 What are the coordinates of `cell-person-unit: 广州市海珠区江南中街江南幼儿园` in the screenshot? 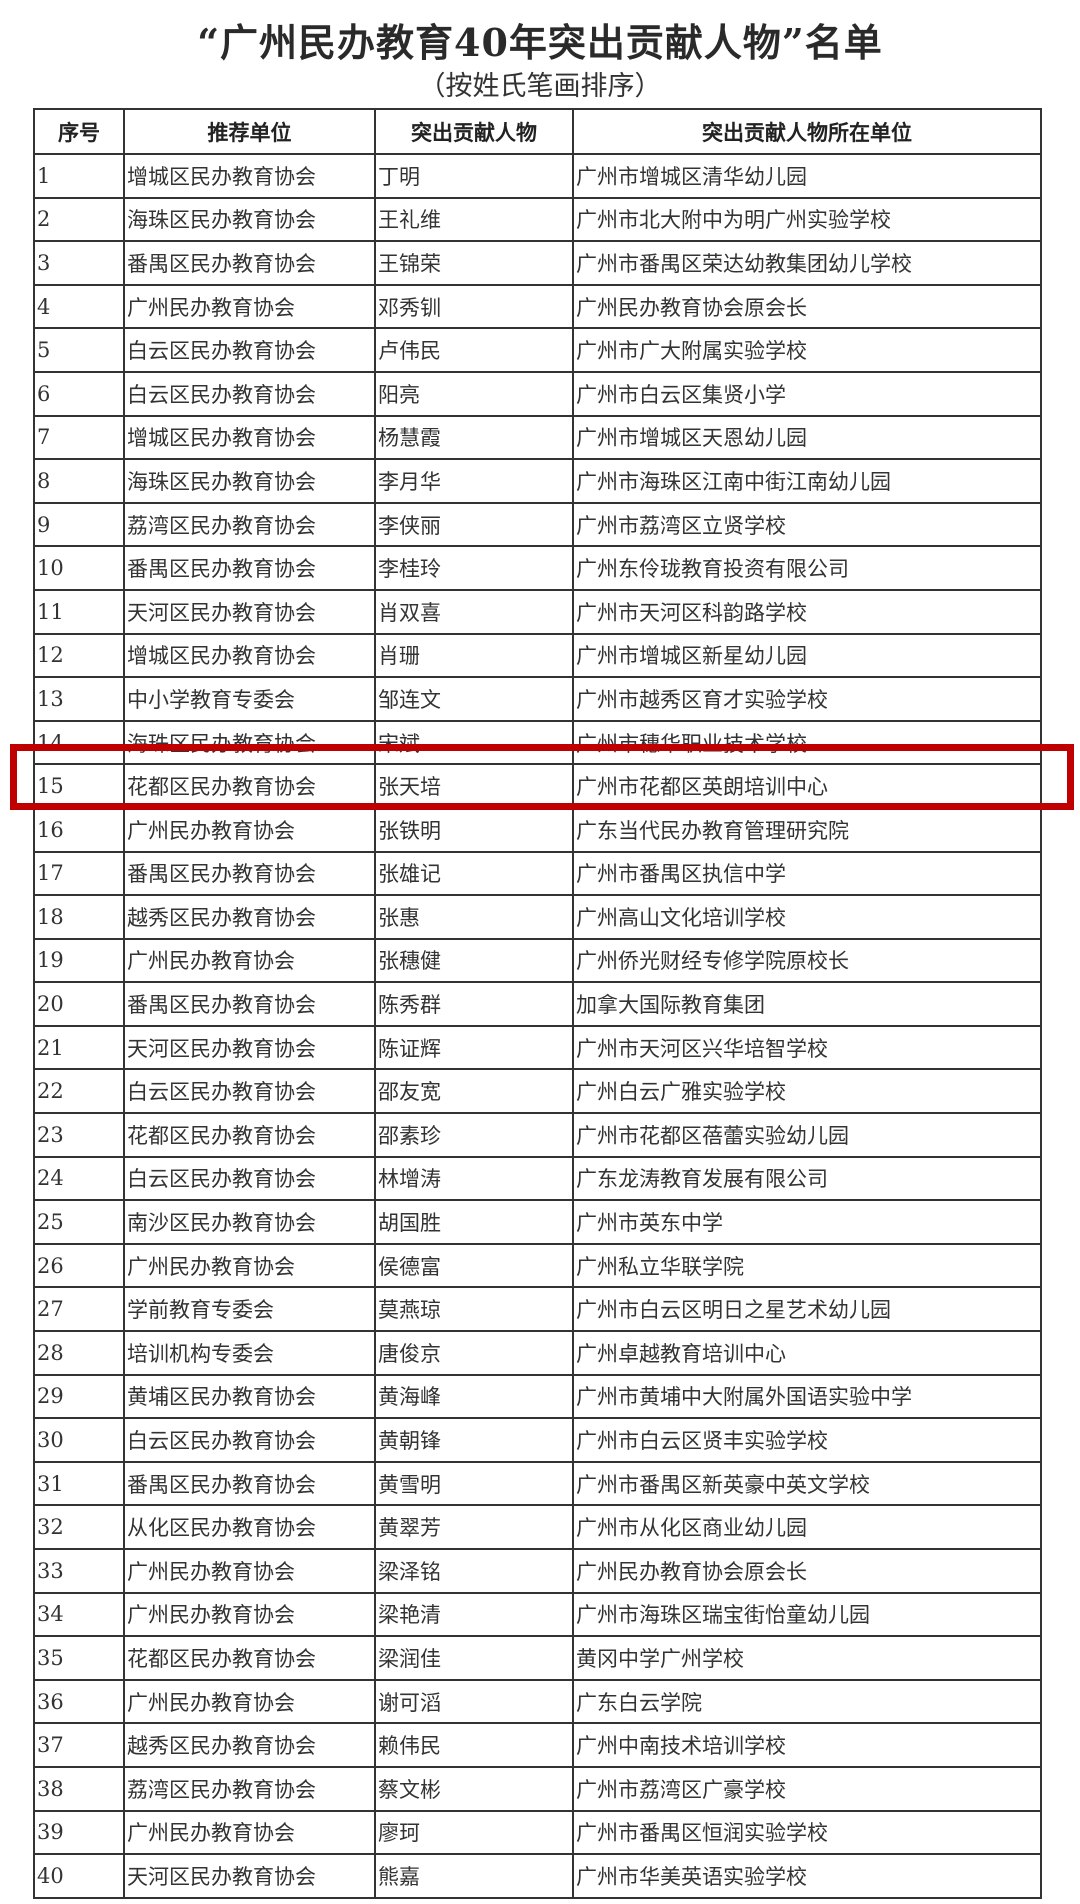 It's located at (807, 481).